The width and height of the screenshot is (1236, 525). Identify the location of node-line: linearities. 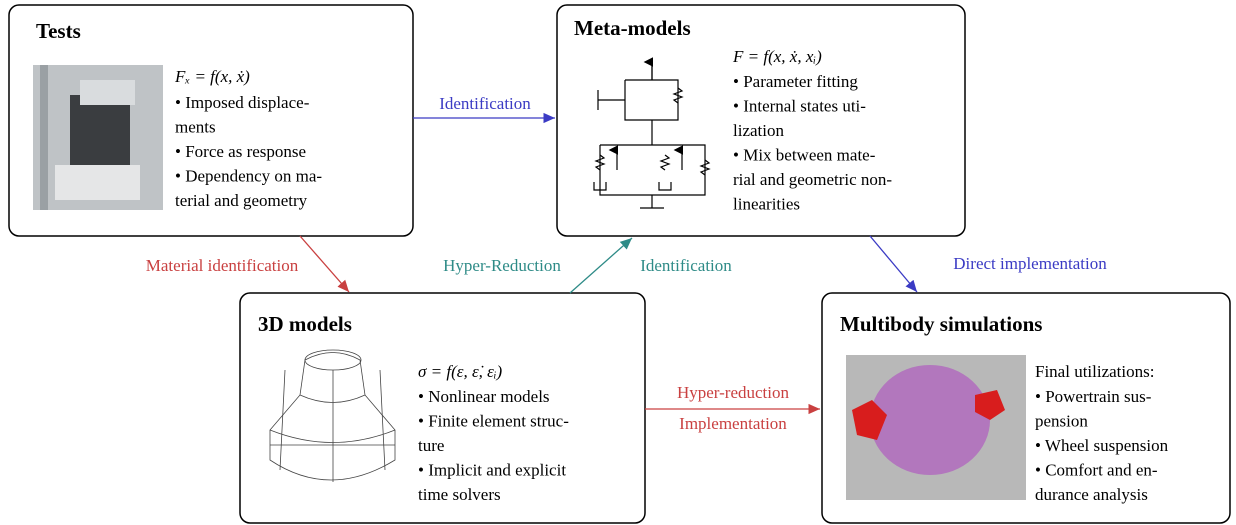
(766, 203).